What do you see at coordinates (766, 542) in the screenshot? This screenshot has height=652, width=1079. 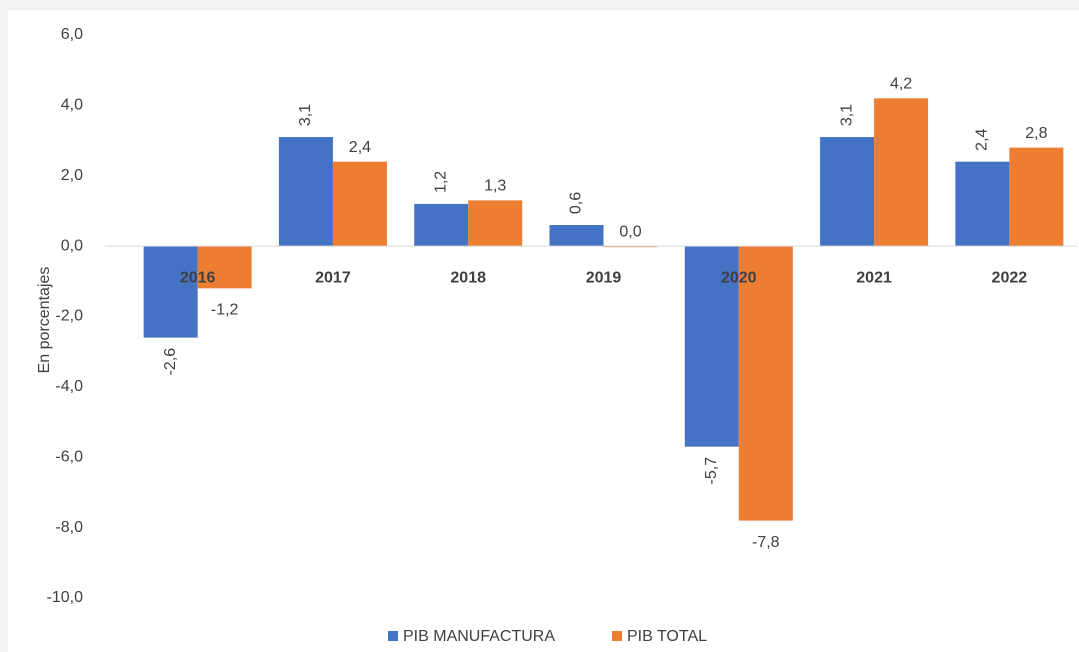 I see `data-label: -7,8` at bounding box center [766, 542].